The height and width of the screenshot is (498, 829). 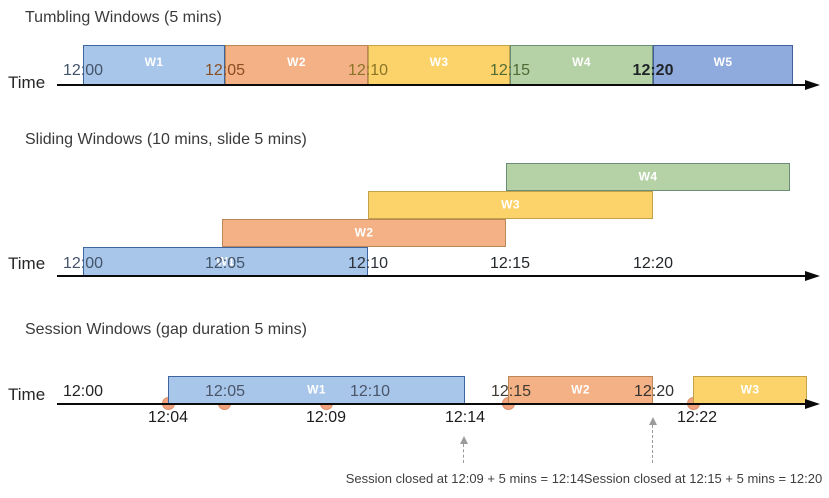 I want to click on sliding-tick-label: 12:05, so click(x=225, y=263).